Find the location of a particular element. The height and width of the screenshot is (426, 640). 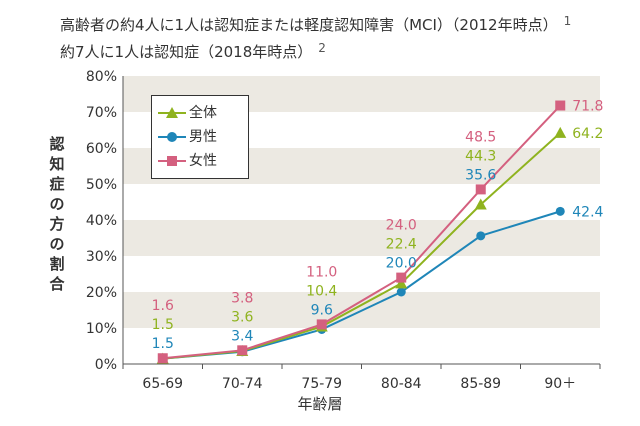

data-label: 24.0 is located at coordinates (401, 226).